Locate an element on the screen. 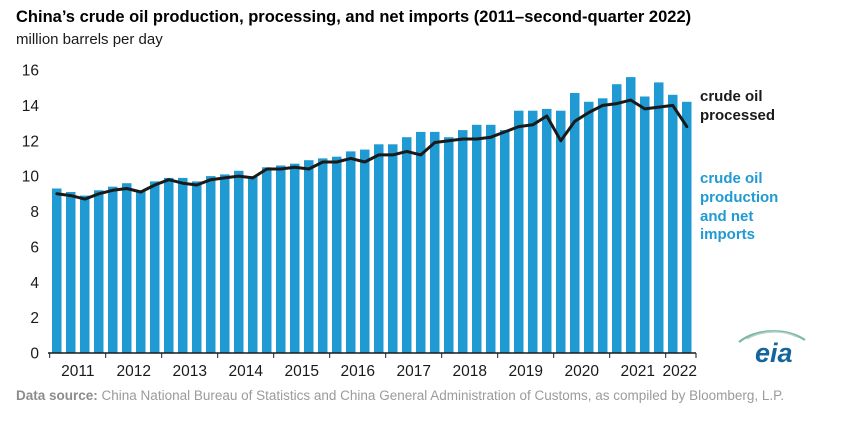 This screenshot has height=434, width=842. bar-2017-Q2 is located at coordinates (407, 245).